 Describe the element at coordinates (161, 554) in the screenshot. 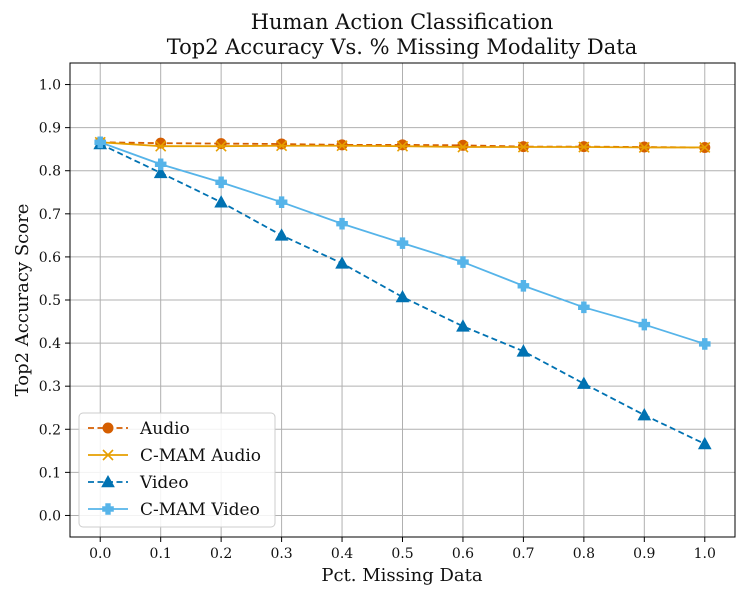

I see `x-tick-label: 0.1` at that location.